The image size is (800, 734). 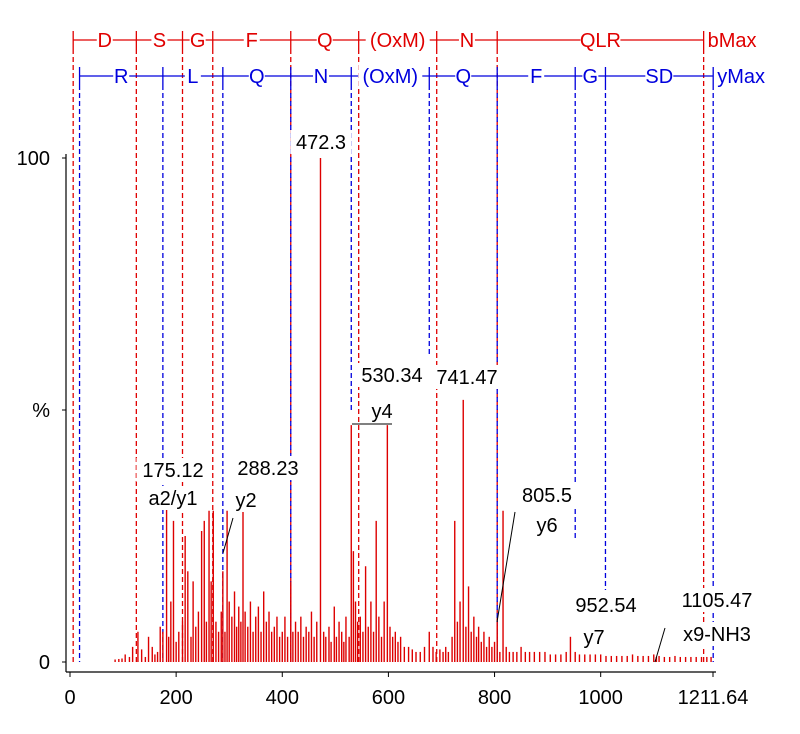 I want to click on peak-mz-label: 1105.47, so click(x=717, y=601).